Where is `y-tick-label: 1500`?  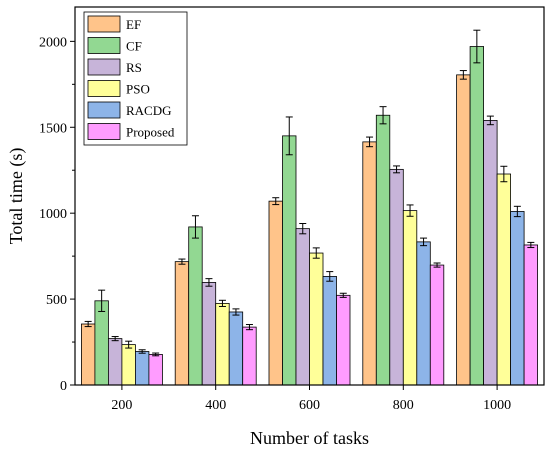 y-tick-label: 1500 is located at coordinates (53, 128).